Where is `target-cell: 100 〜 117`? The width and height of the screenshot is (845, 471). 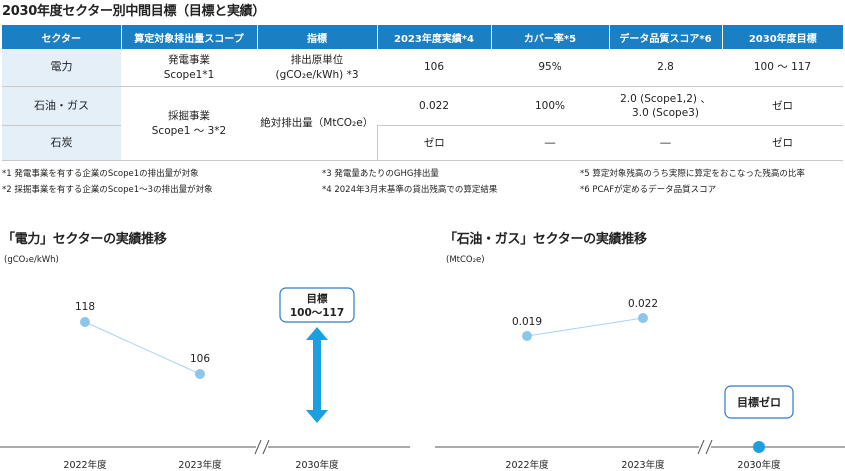 target-cell: 100 〜 117 is located at coordinates (782, 68).